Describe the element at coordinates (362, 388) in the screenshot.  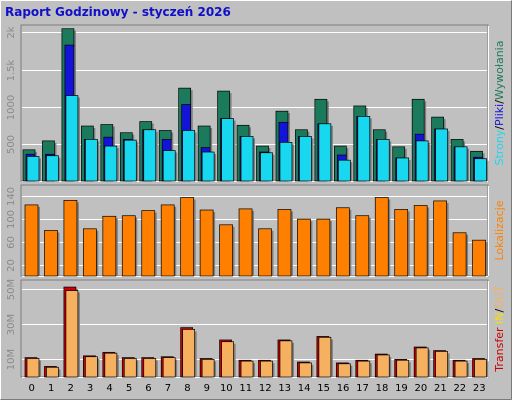
I see `x-tick-label: 17` at that location.